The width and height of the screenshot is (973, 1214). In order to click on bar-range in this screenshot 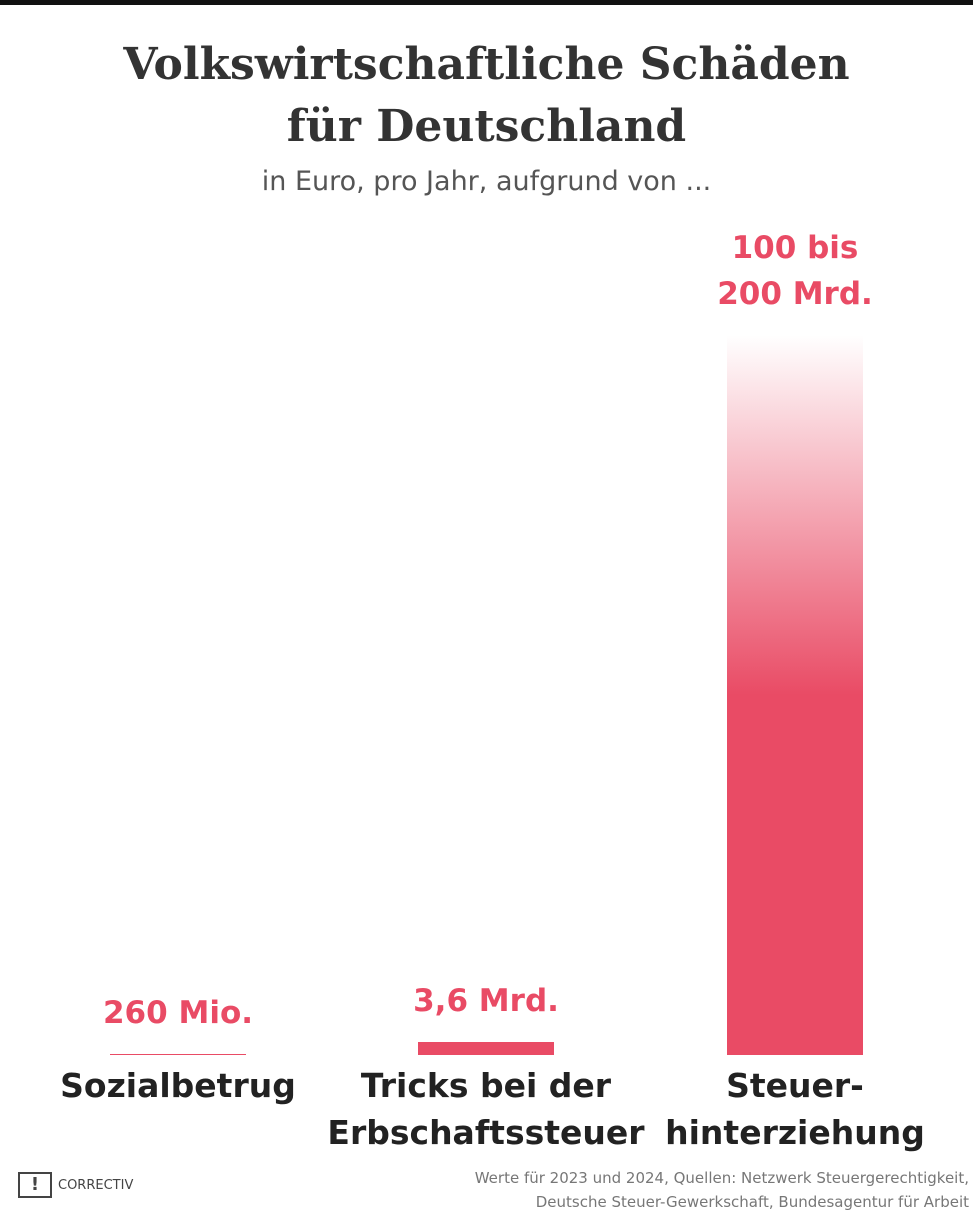, I will do `click(795, 515)`.